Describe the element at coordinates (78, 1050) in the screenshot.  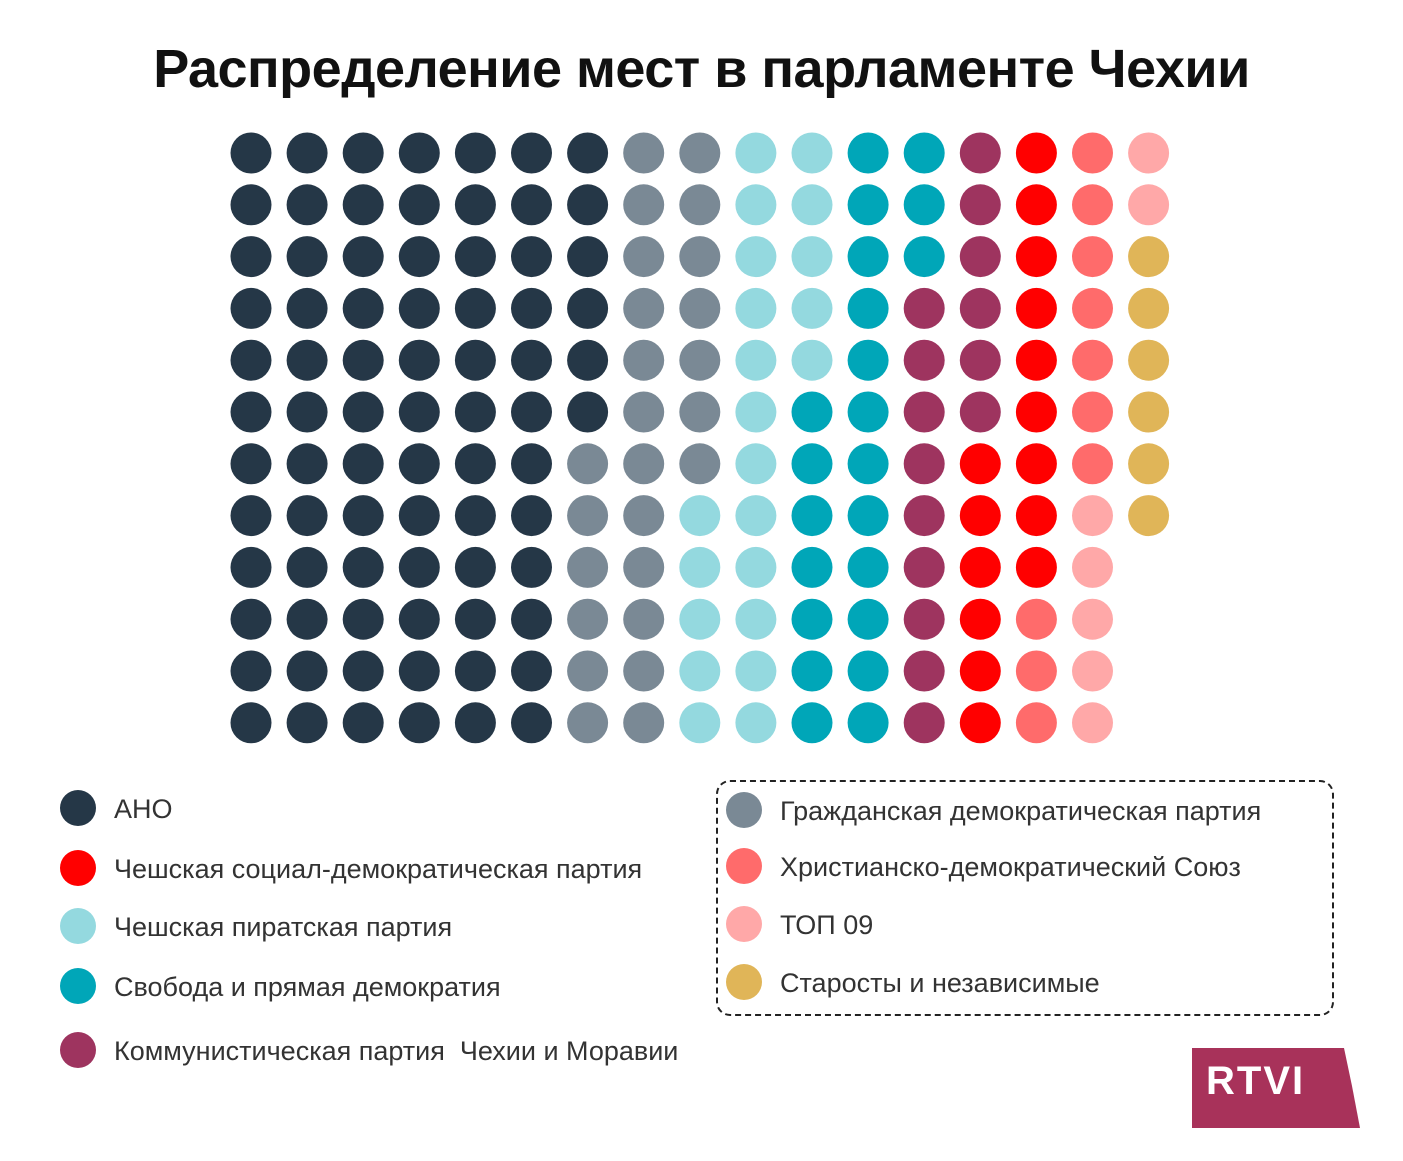
I see `legend-dot-kscm` at that location.